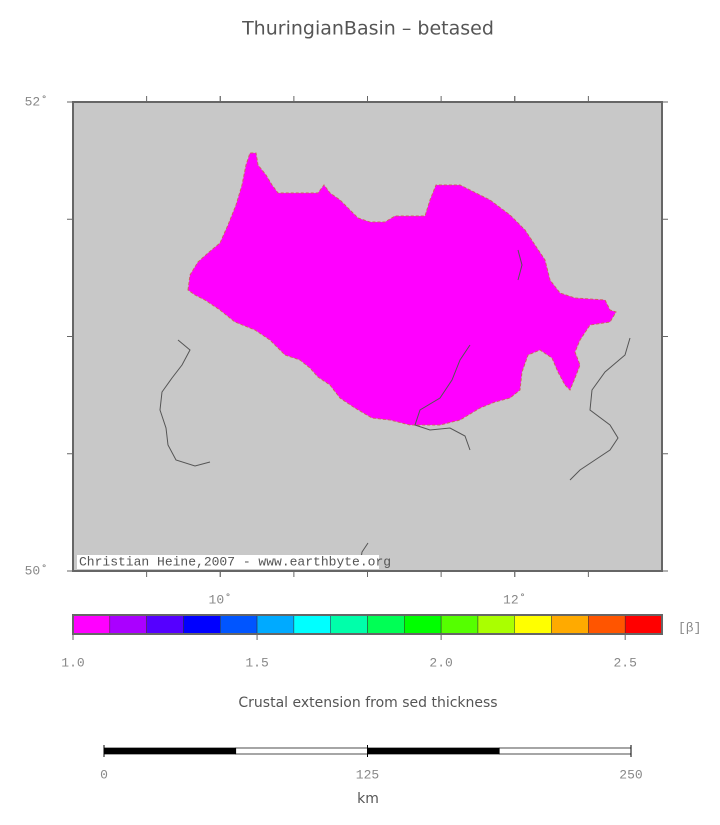 The width and height of the screenshot is (720, 825). What do you see at coordinates (367, 29) in the screenshot?
I see `title: ThuringianBasin – betased` at bounding box center [367, 29].